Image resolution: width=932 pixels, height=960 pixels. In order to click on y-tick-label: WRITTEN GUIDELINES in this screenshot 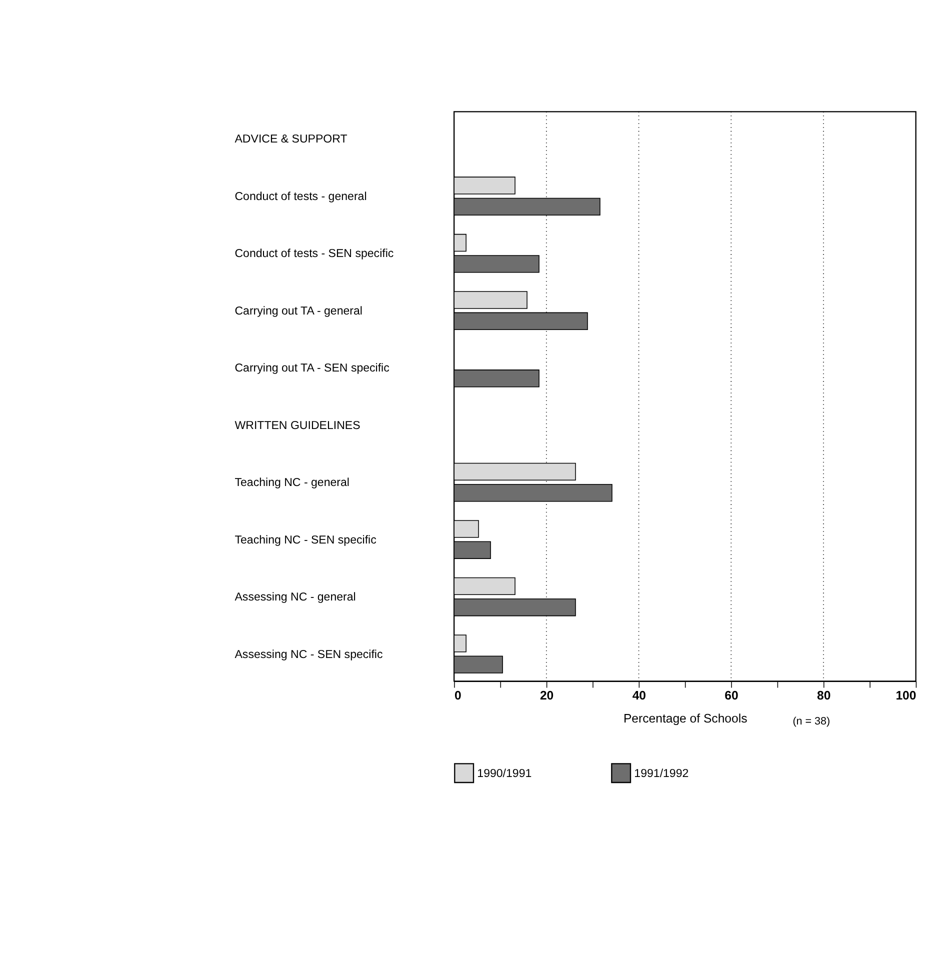, I will do `click(297, 426)`.